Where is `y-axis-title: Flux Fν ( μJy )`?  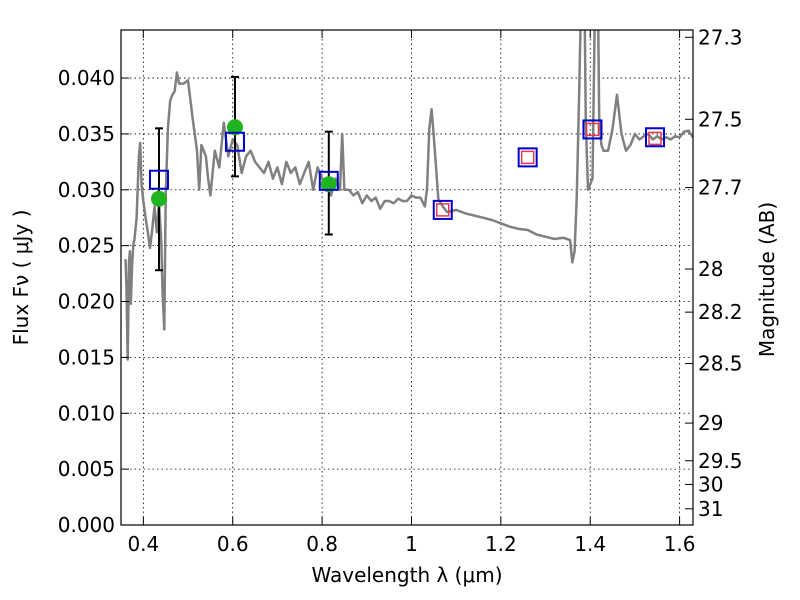
y-axis-title: Flux Fν ( μJy ) is located at coordinates (21, 278).